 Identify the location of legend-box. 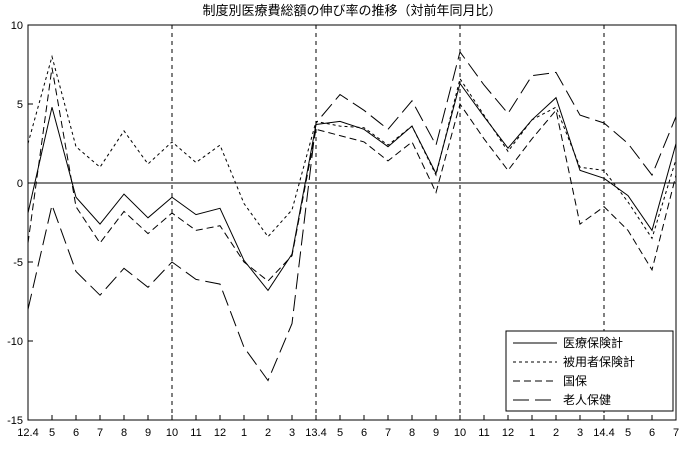
(589, 371).